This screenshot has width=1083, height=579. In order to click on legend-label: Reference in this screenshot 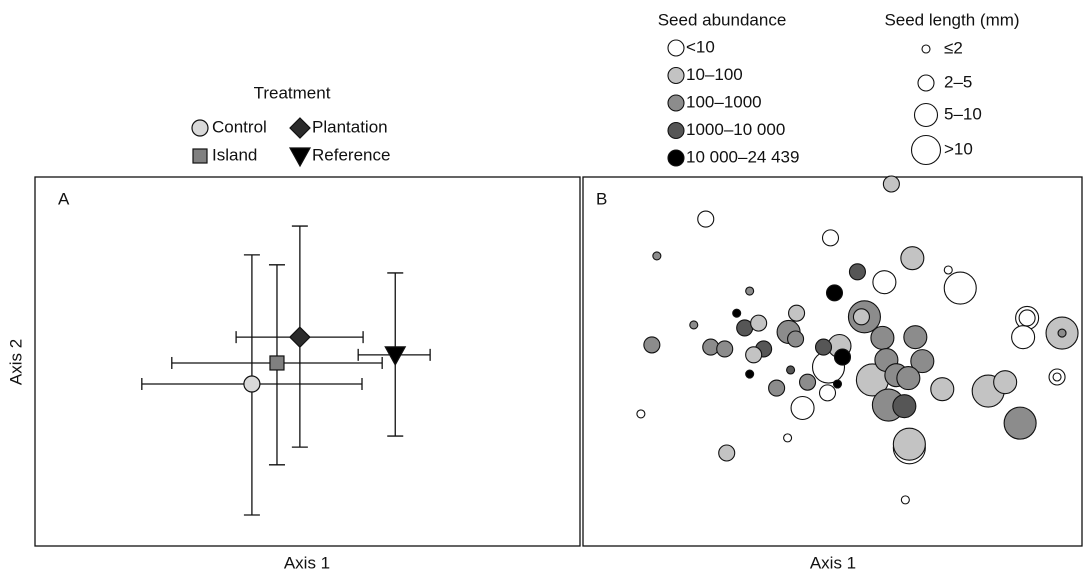, I will do `click(351, 154)`.